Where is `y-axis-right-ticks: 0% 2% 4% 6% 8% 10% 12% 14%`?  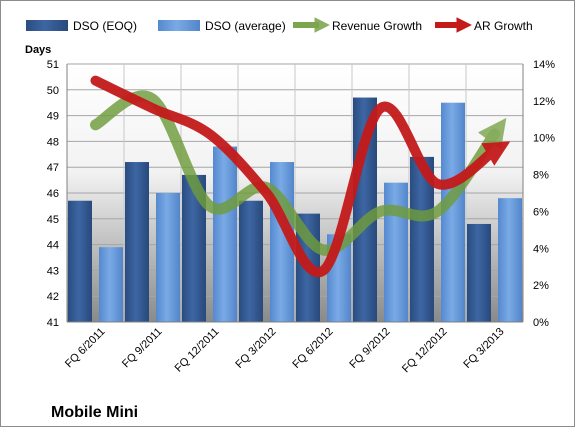 y-axis-right-ticks: 0% 2% 4% 6% 8% 10% 12% 14% is located at coordinates (544, 194).